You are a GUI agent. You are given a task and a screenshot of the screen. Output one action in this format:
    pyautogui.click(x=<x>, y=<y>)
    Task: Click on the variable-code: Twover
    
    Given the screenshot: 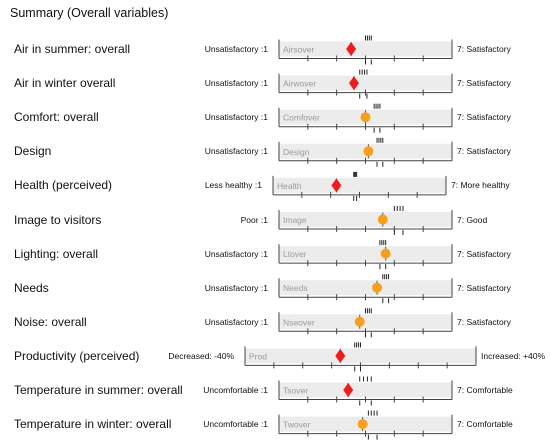 What is the action you would take?
    pyautogui.click(x=297, y=425)
    